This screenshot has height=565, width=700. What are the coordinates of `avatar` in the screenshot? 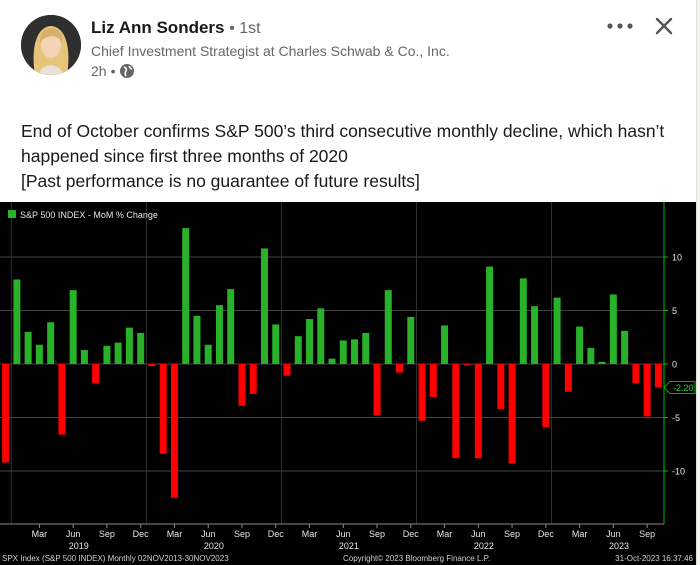 It's located at (51, 45).